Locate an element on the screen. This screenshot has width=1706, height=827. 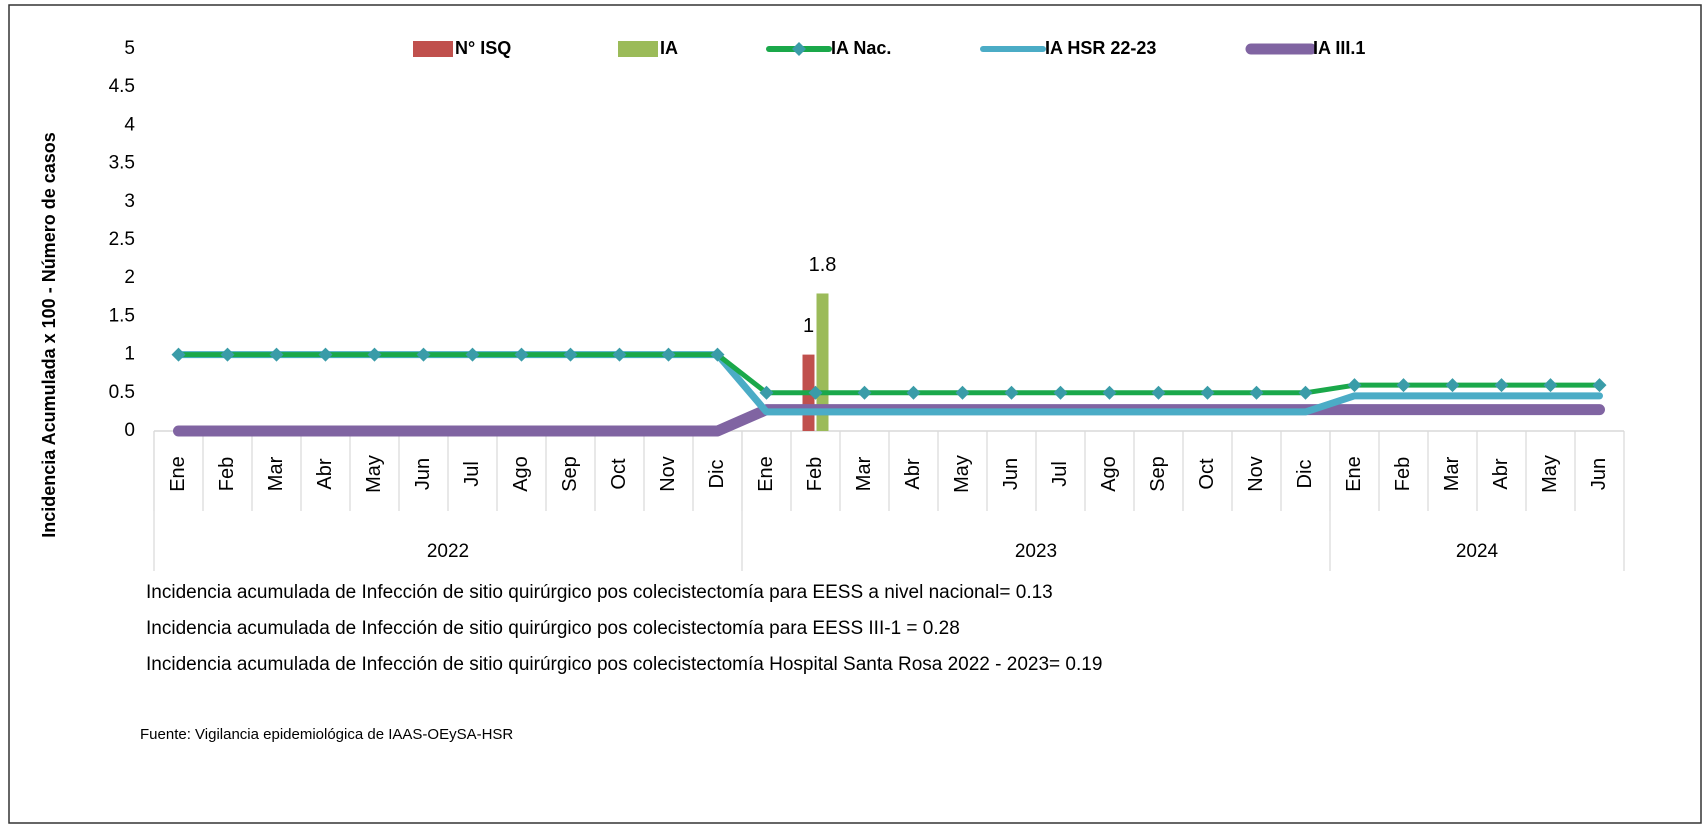
legend-label: IA Nac. is located at coordinates (861, 48).